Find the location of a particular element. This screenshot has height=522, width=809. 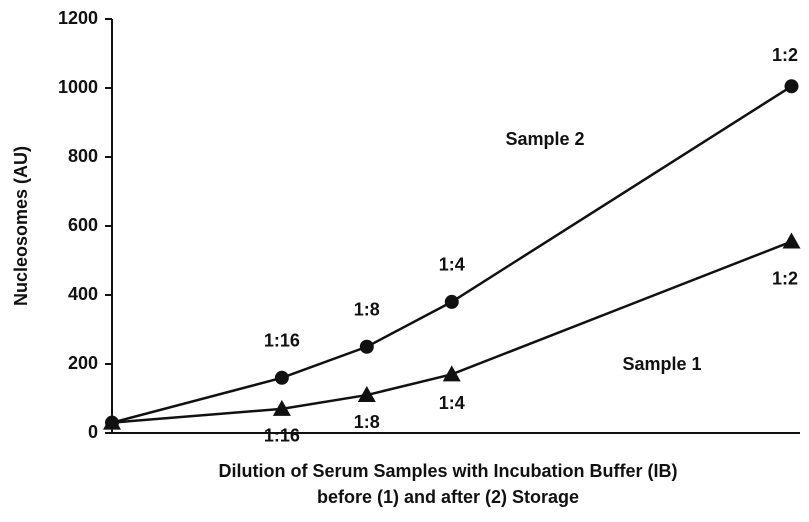

series-label: Sample 2 is located at coordinates (544, 139).